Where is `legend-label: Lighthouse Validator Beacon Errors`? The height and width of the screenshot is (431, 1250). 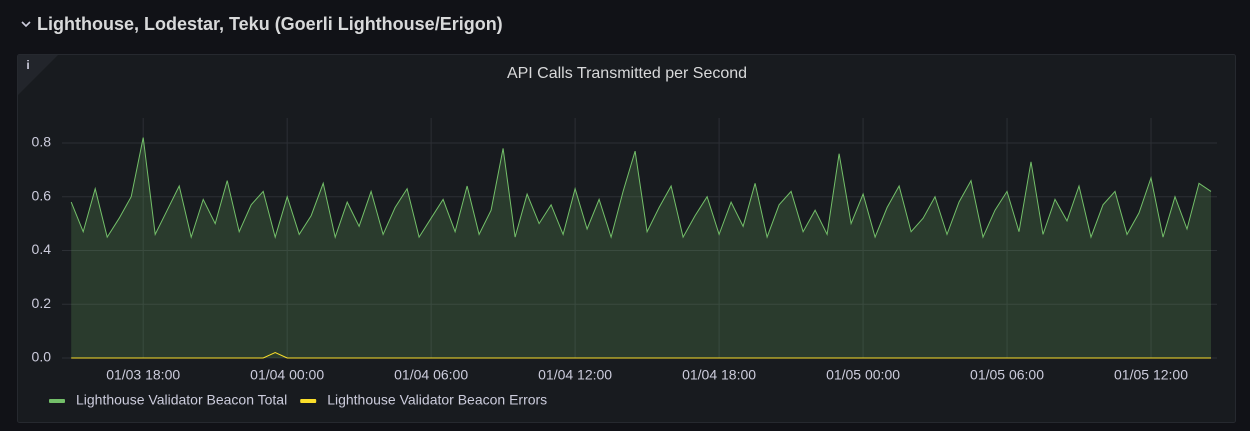
legend-label: Lighthouse Validator Beacon Errors is located at coordinates (437, 400).